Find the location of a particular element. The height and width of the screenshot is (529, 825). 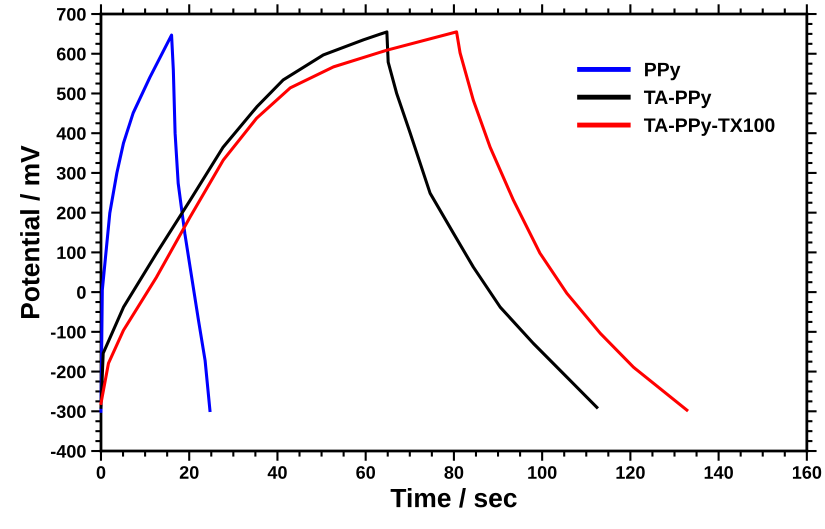

x-tick-label: 120 is located at coordinates (630, 472).